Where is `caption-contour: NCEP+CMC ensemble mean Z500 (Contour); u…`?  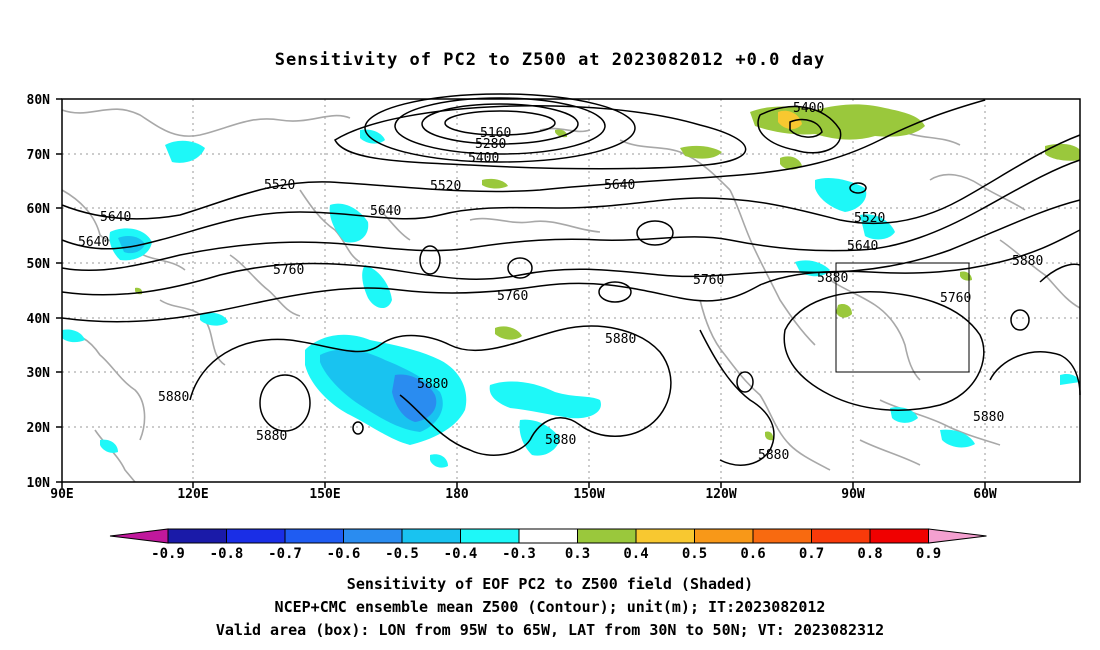
caption-contour: NCEP+CMC ensemble mean Z500 (Contour); u… is located at coordinates (550, 607).